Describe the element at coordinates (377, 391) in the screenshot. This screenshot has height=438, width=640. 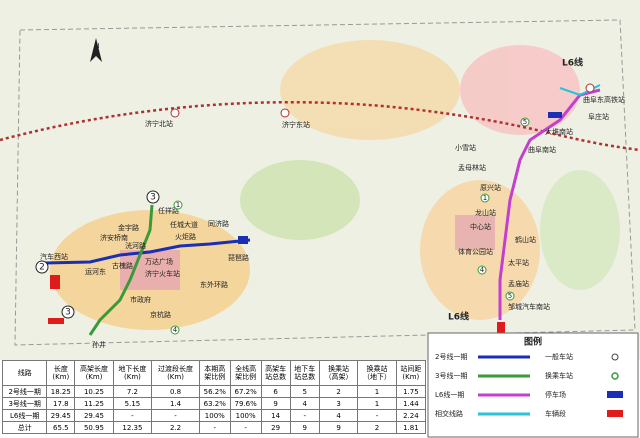
I see `table-cell: 1` at that location.